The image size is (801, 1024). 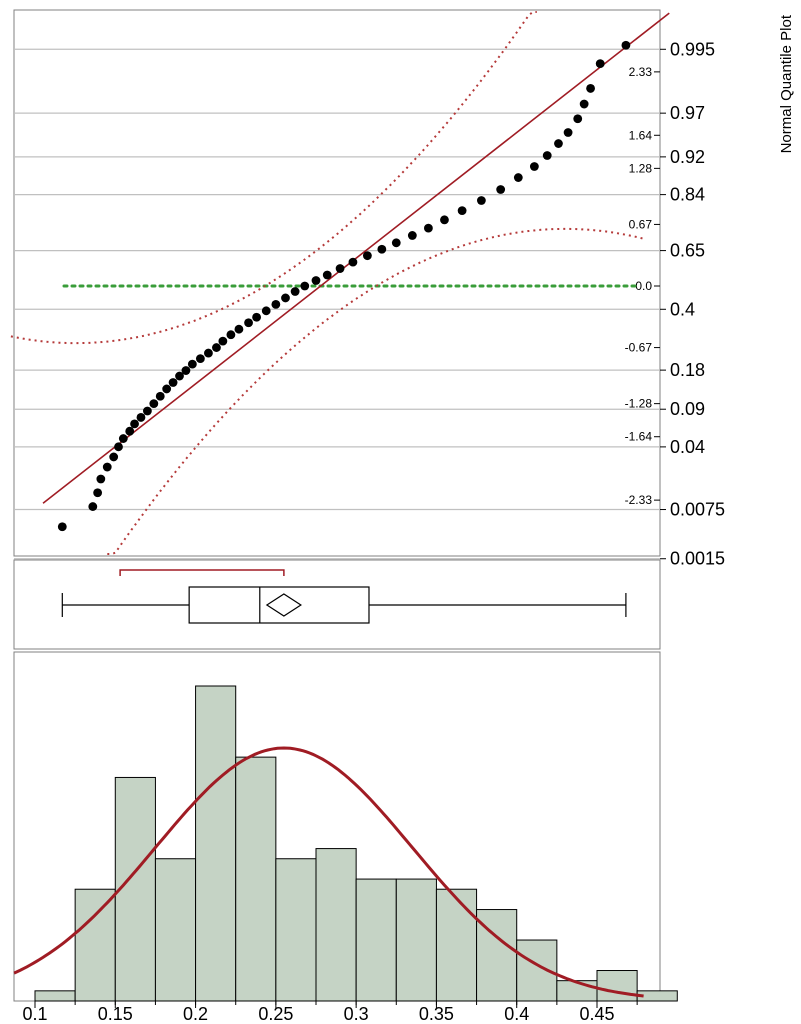 I want to click on z-tick-label: -1.28, so click(x=639, y=404).